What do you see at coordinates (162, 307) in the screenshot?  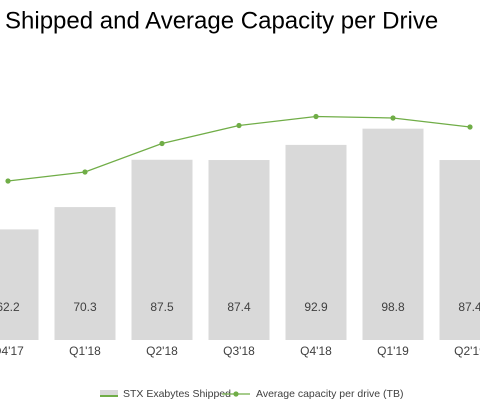 I see `value-label: 87.5` at bounding box center [162, 307].